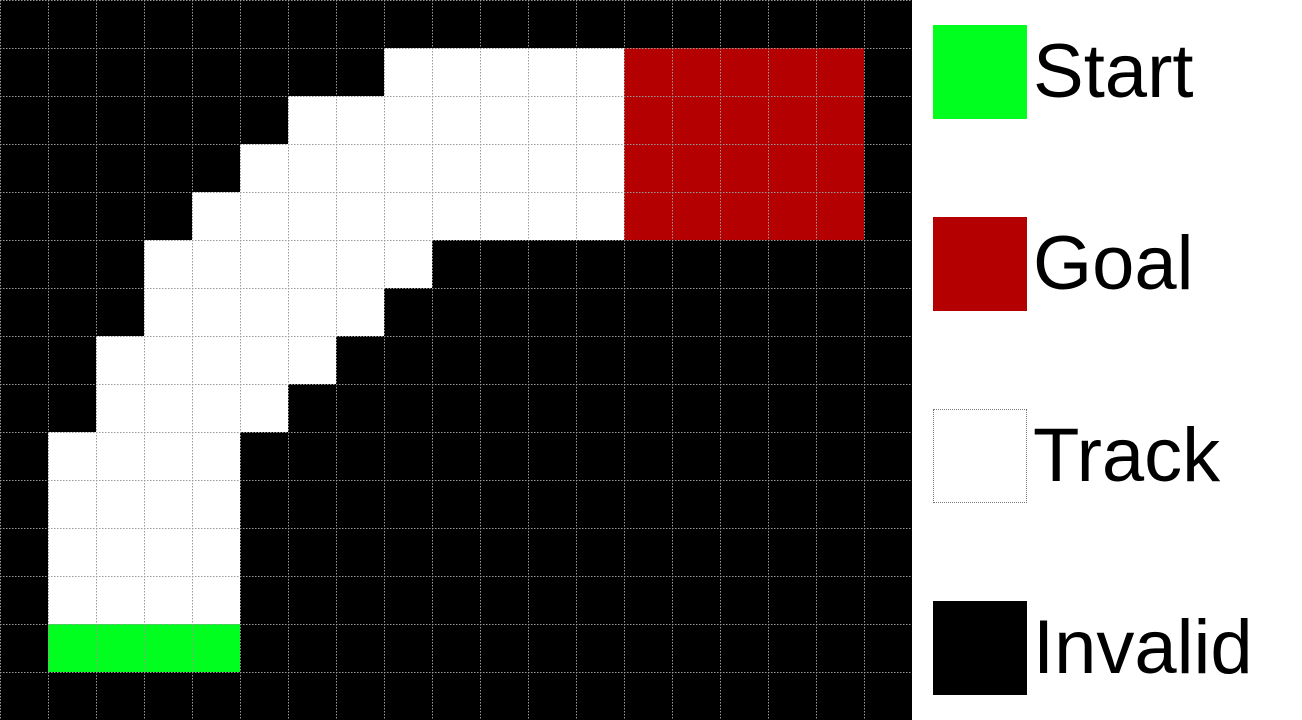  What do you see at coordinates (72, 648) in the screenshot?
I see `start-cell` at bounding box center [72, 648].